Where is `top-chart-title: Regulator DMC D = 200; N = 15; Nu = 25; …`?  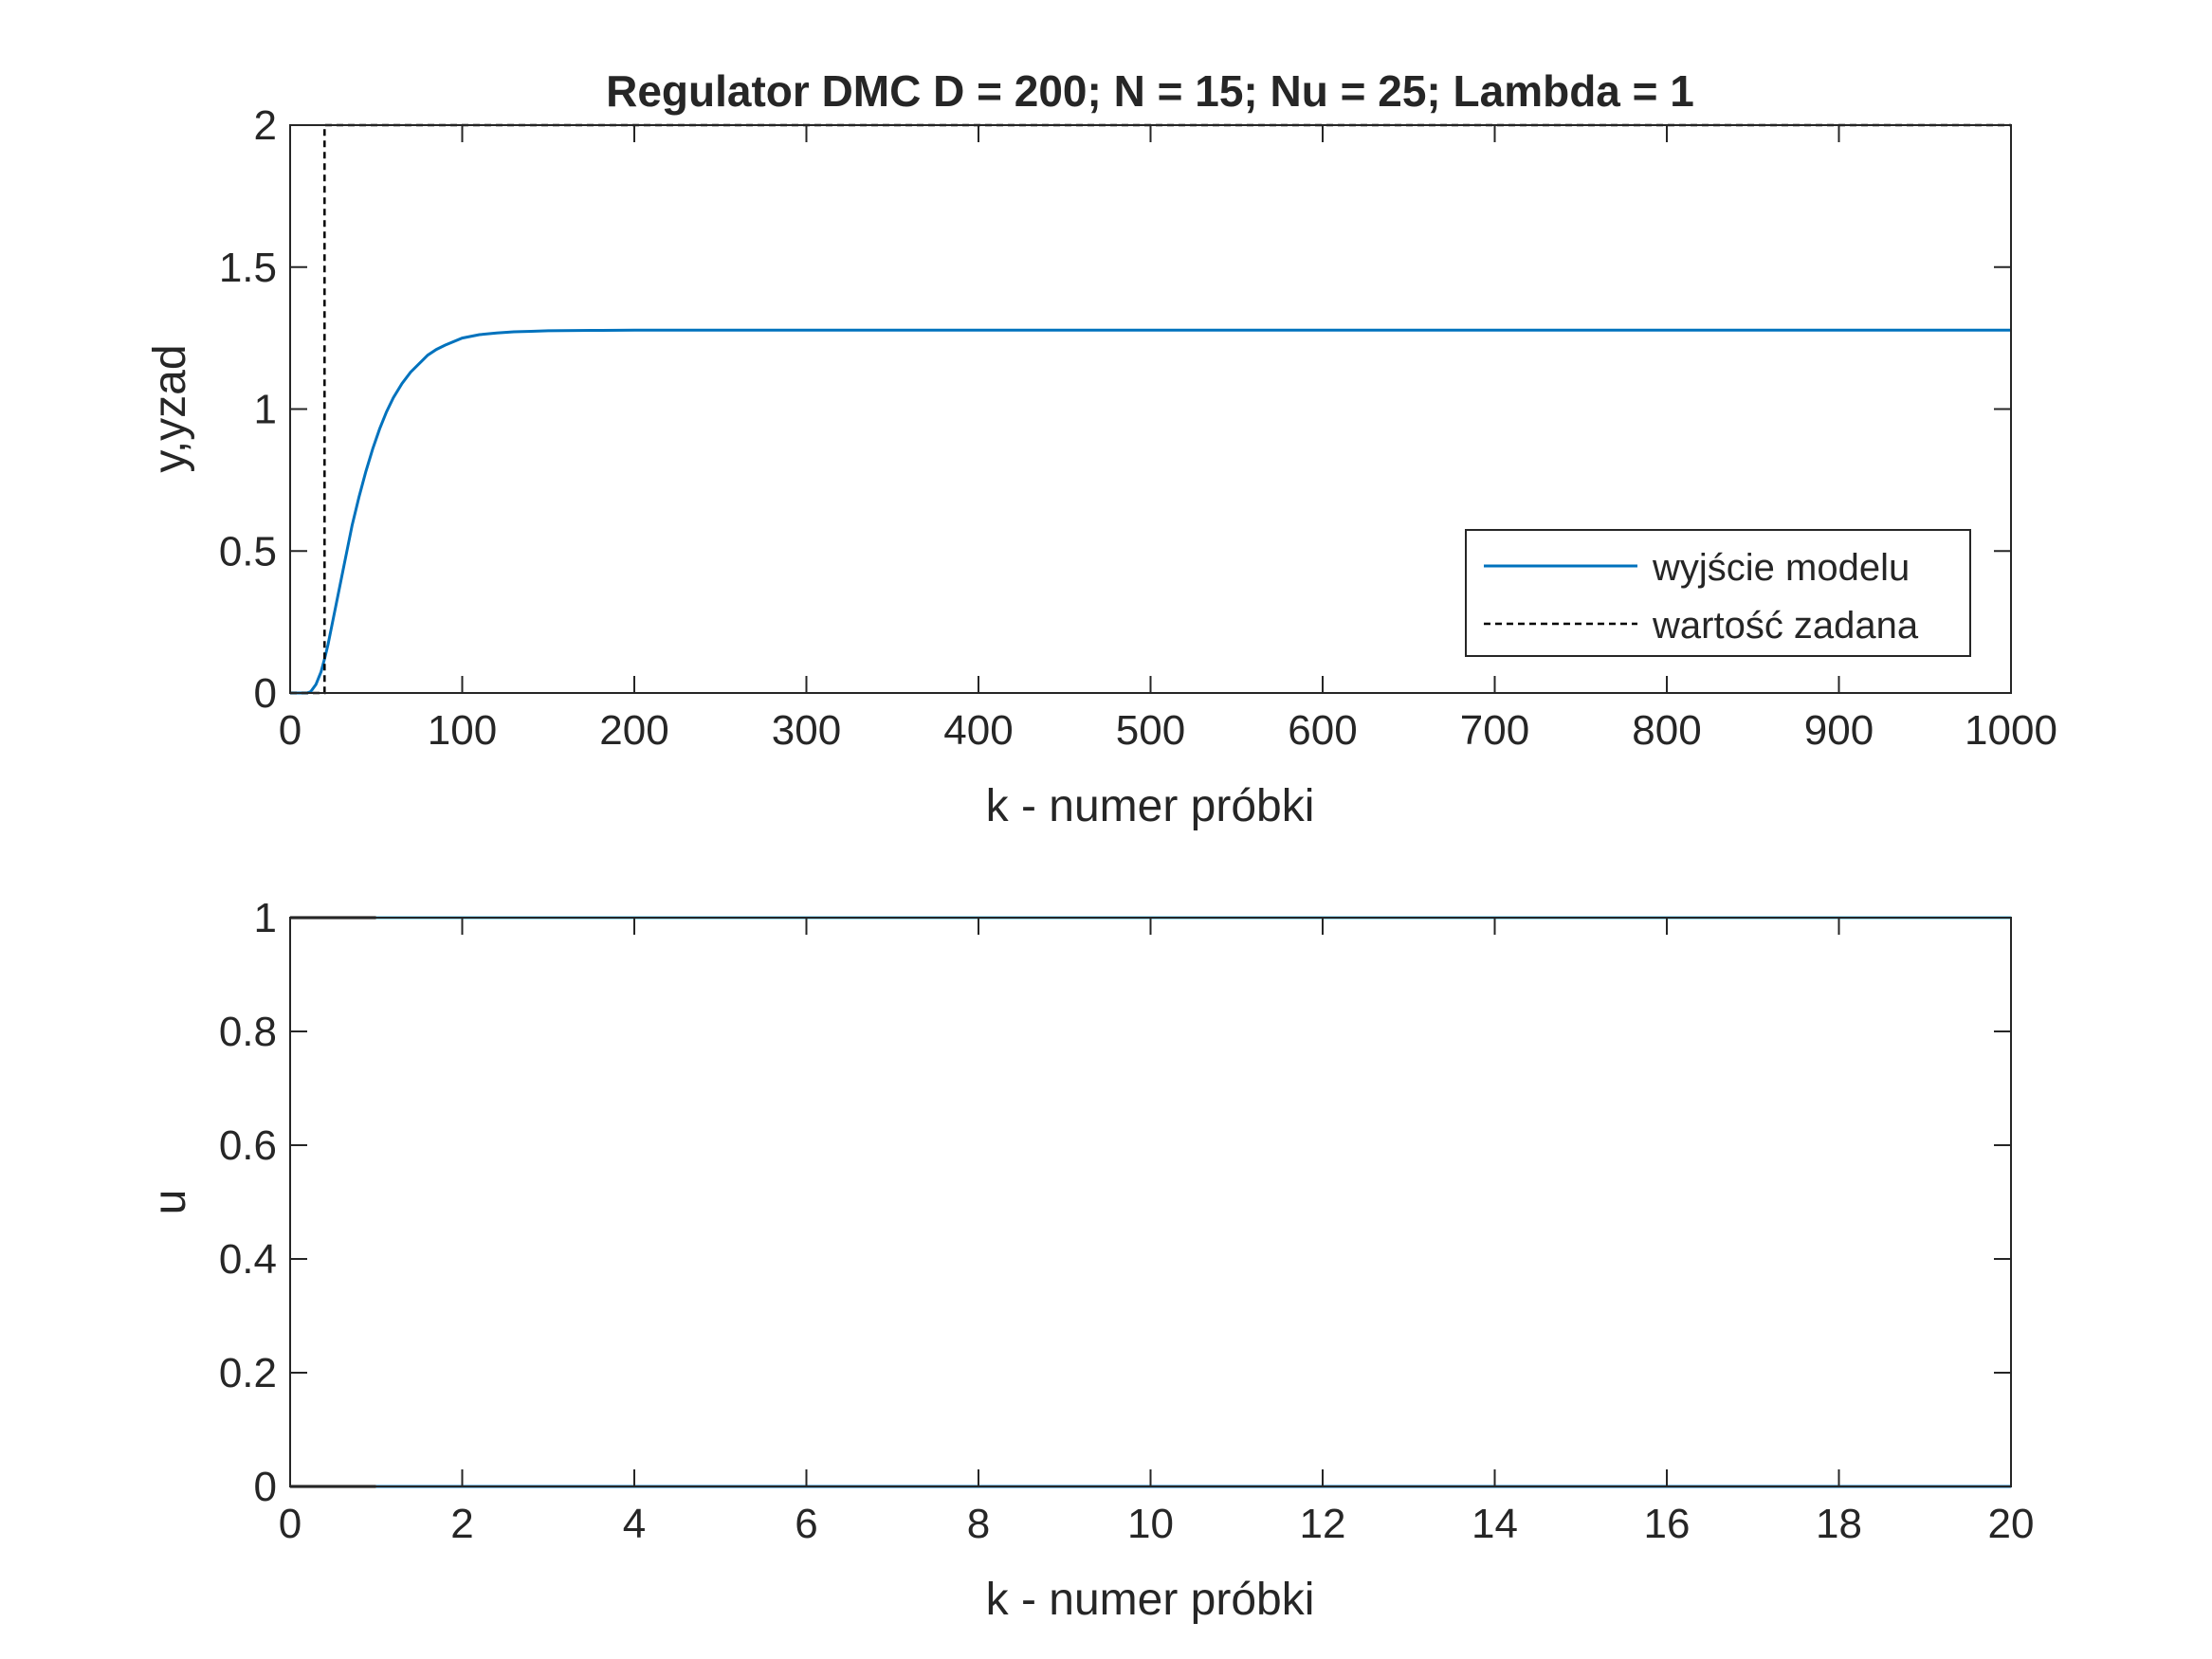
top-chart-title: Regulator DMC D = 200; N = 15; Nu = 25; … is located at coordinates (1150, 91).